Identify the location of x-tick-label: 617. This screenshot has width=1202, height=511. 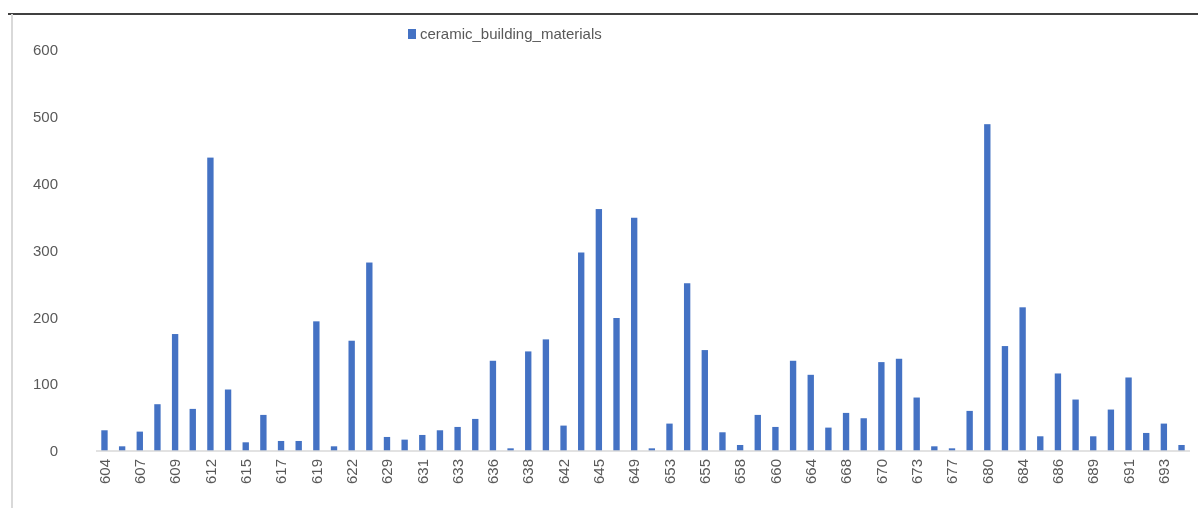
(281, 472).